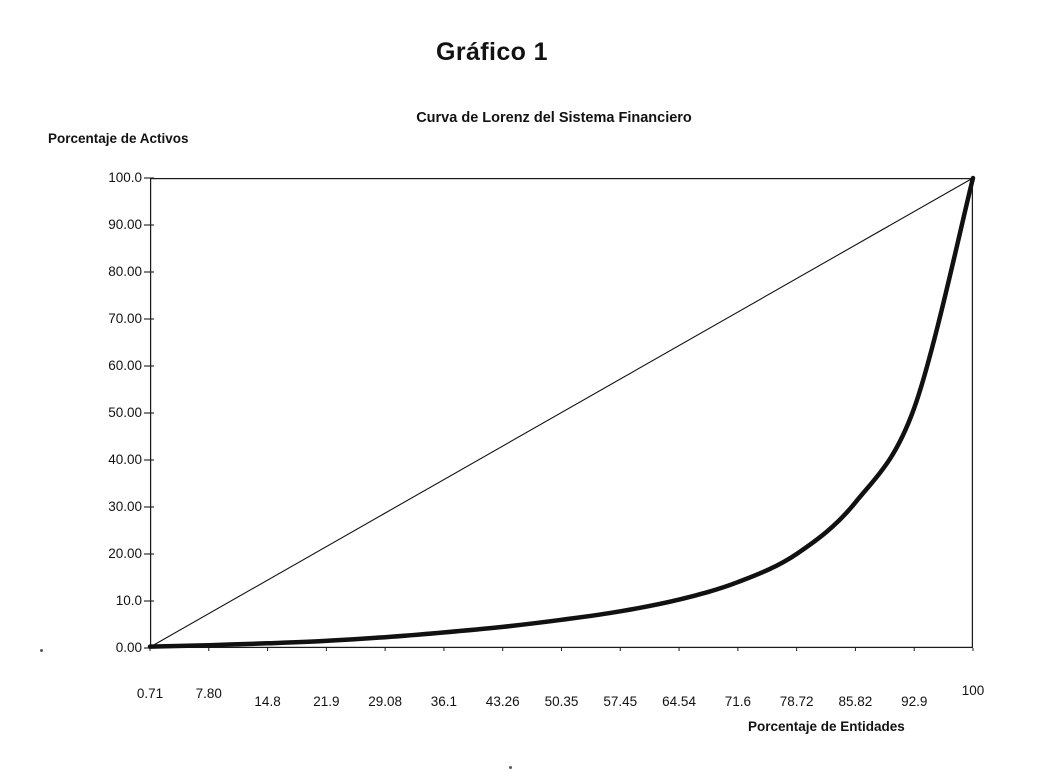 The height and width of the screenshot is (780, 1055). What do you see at coordinates (128, 600) in the screenshot?
I see `y-tick-label: 10.0` at bounding box center [128, 600].